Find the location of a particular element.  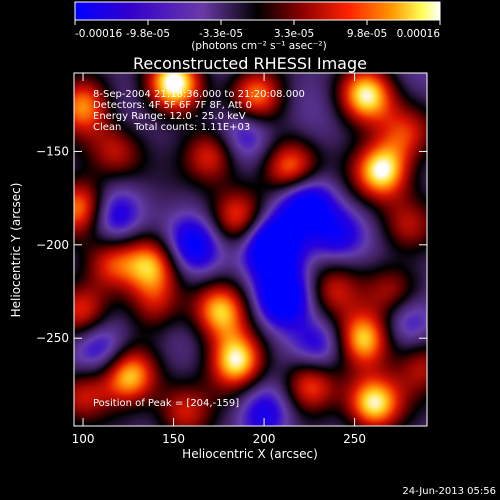

info-peak-position: Position of Peak = [204,-159] is located at coordinates (166, 403).